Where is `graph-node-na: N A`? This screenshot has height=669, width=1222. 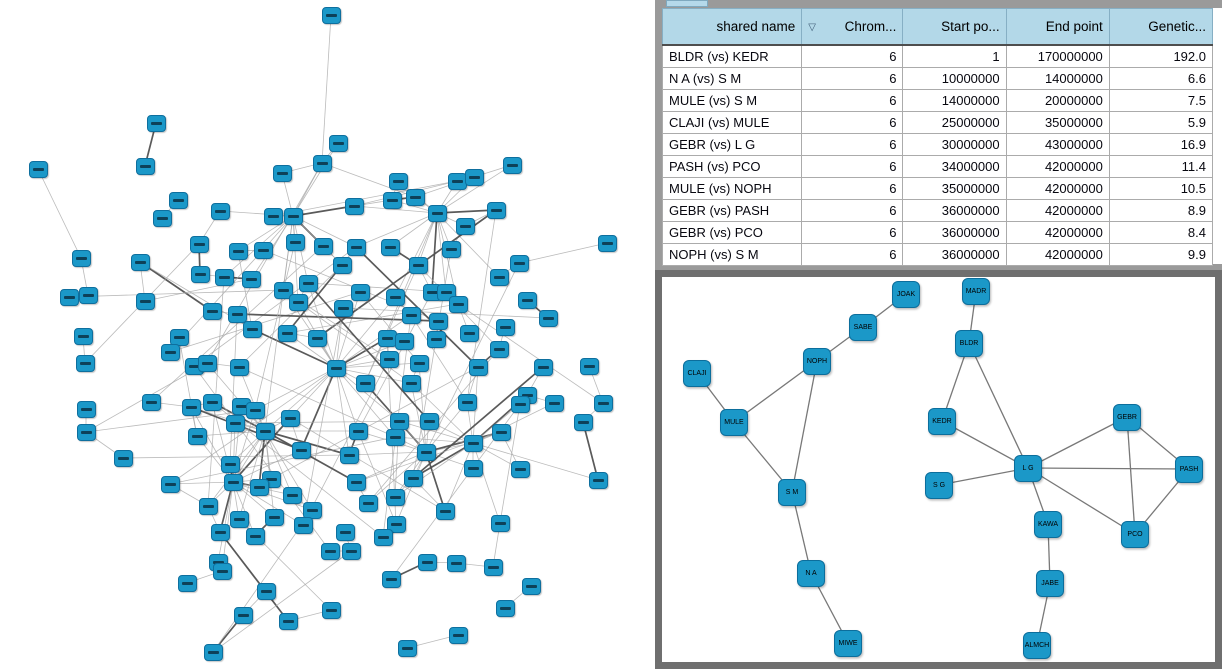
graph-node-na: N A is located at coordinates (811, 573).